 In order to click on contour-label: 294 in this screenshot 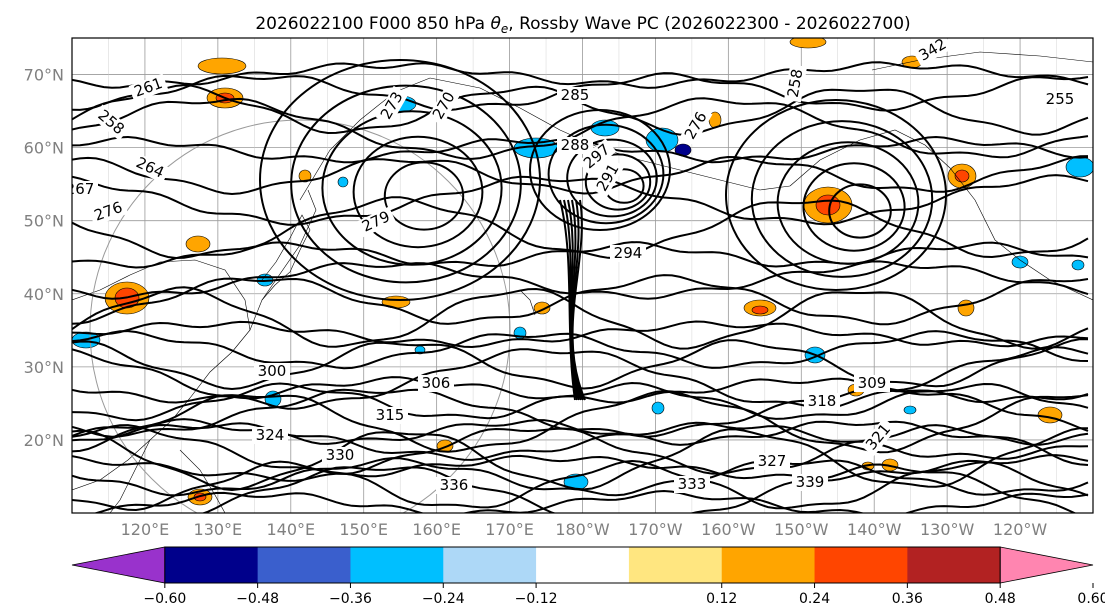, I will do `click(628, 253)`.